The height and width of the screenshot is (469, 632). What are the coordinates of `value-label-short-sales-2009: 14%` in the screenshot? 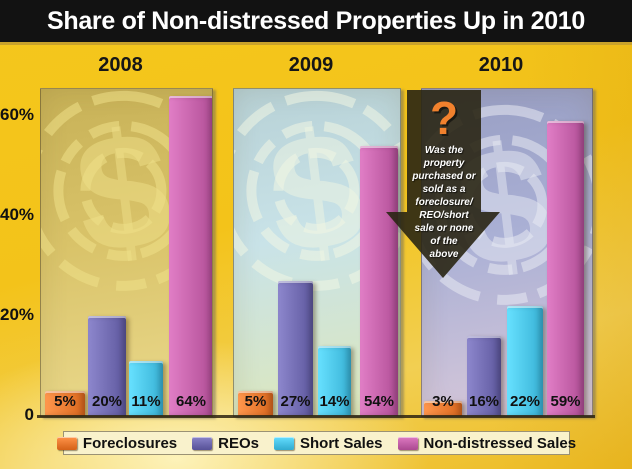 It's located at (334, 401).